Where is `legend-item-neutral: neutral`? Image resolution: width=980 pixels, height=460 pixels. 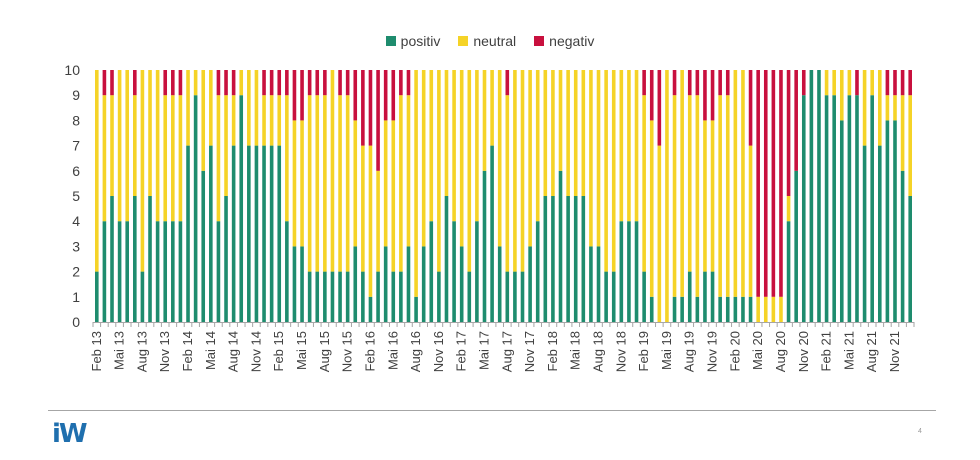
legend-item-neutral: neutral is located at coordinates (487, 41).